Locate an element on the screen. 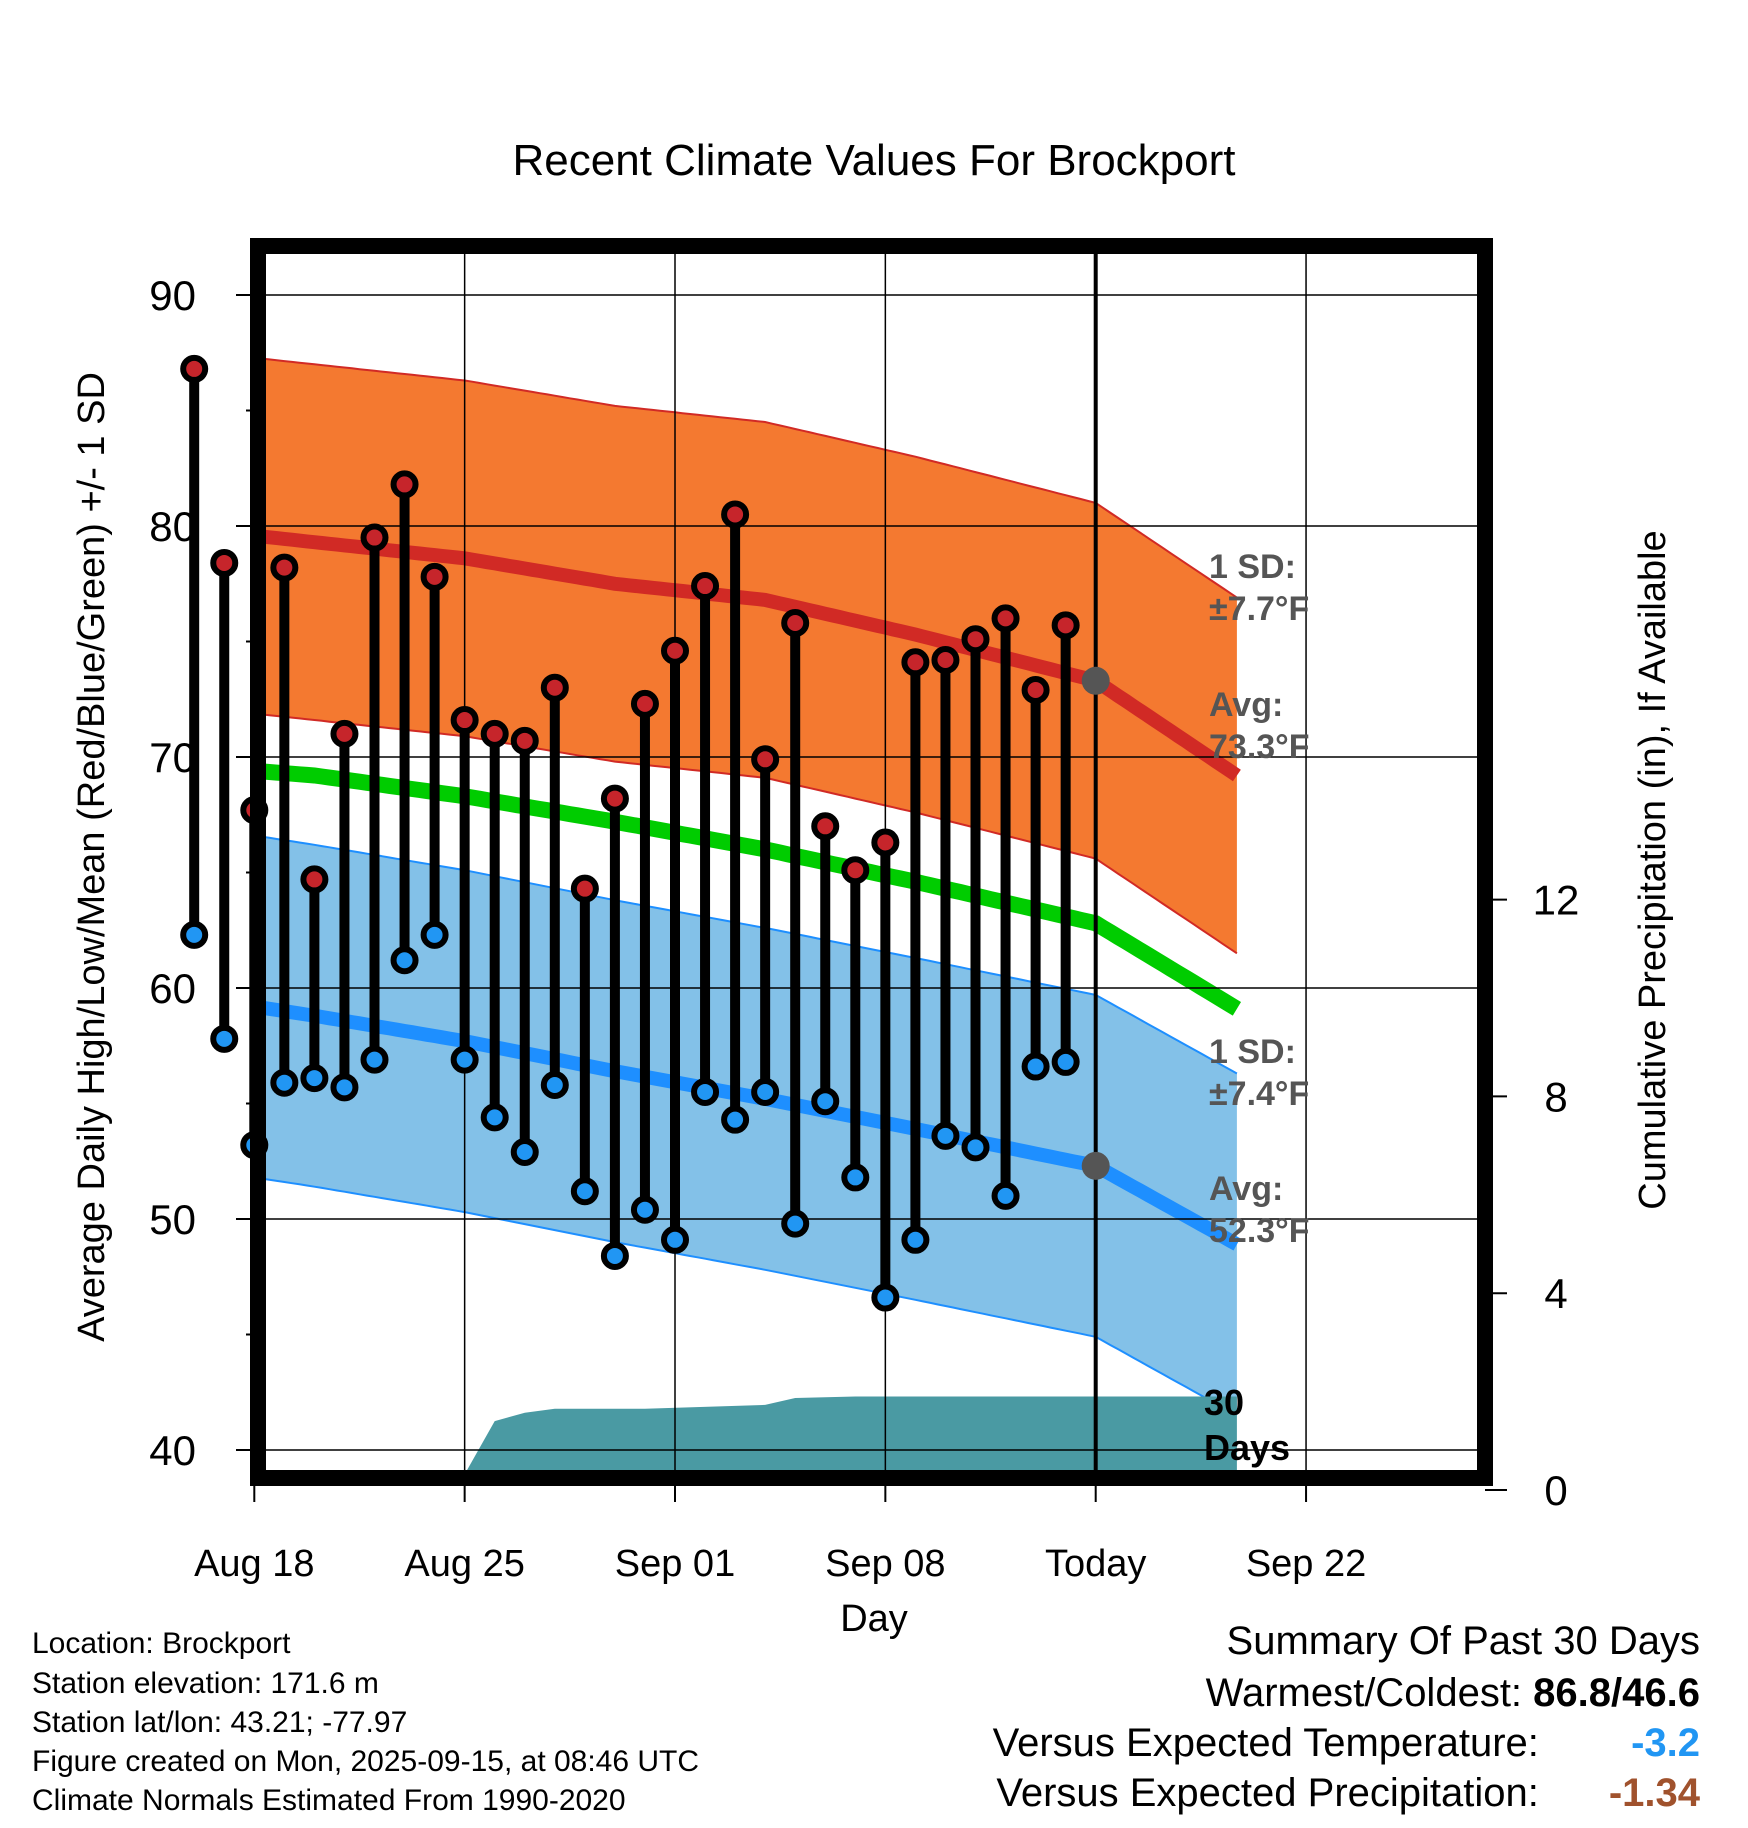  summary-precip-row: Versus Expected Precipitation: -1.34 is located at coordinates (1348, 1793).